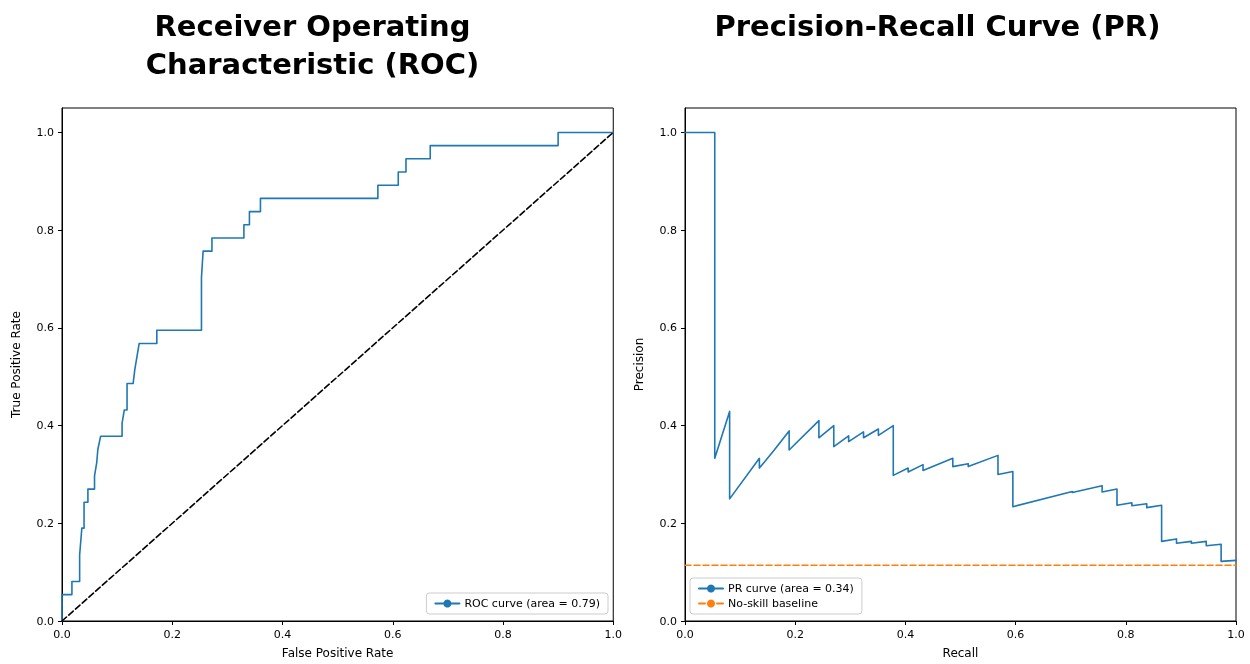 Image resolution: width=1250 pixels, height=664 pixels. What do you see at coordinates (773, 603) in the screenshot?
I see `legend-label: No-skill baseline` at bounding box center [773, 603].